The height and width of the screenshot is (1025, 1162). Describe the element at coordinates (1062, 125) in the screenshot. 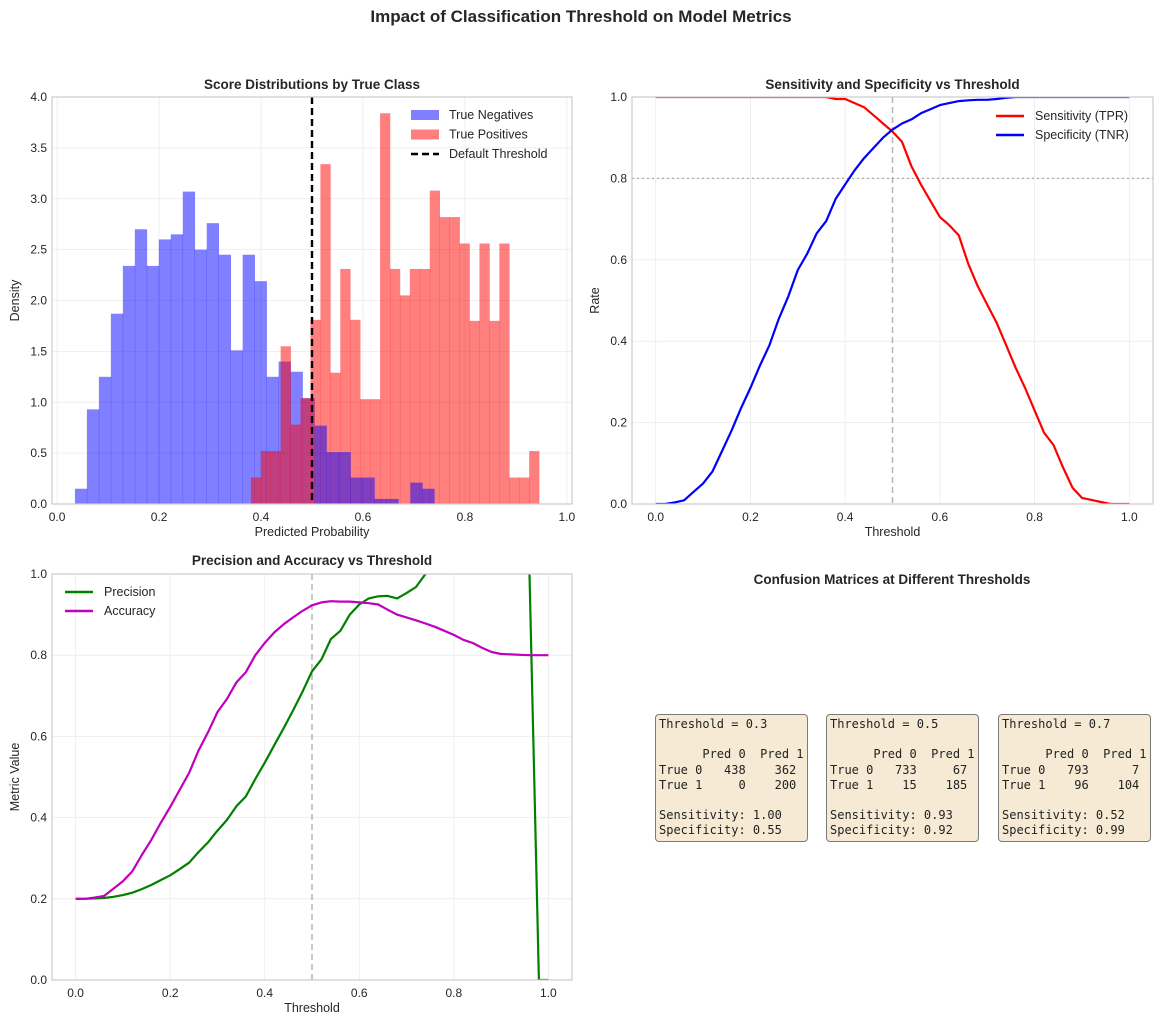

I see `legend: Sensitivity (TPR) Specificity (TNR)` at that location.